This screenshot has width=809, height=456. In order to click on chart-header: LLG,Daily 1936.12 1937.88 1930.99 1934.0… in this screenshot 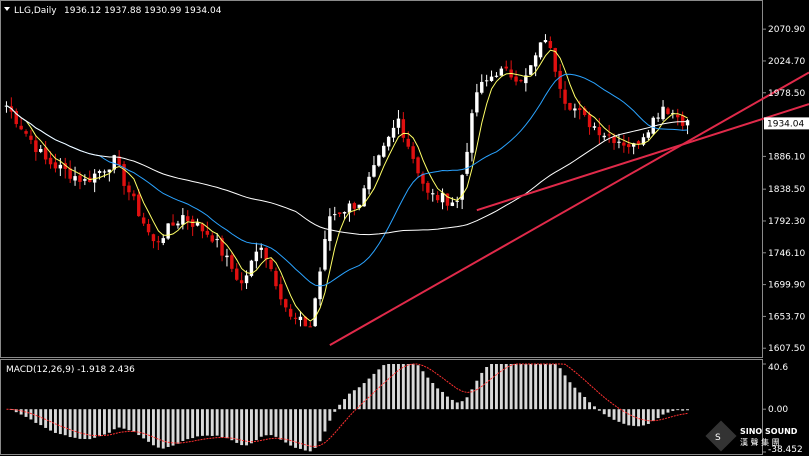, I will do `click(113, 11)`.